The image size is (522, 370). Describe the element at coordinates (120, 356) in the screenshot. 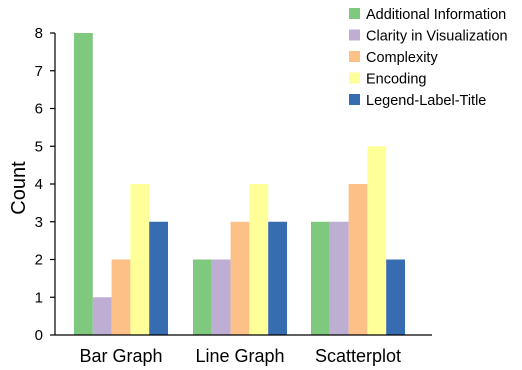

I see `x-category-label: Bar Graph` at that location.